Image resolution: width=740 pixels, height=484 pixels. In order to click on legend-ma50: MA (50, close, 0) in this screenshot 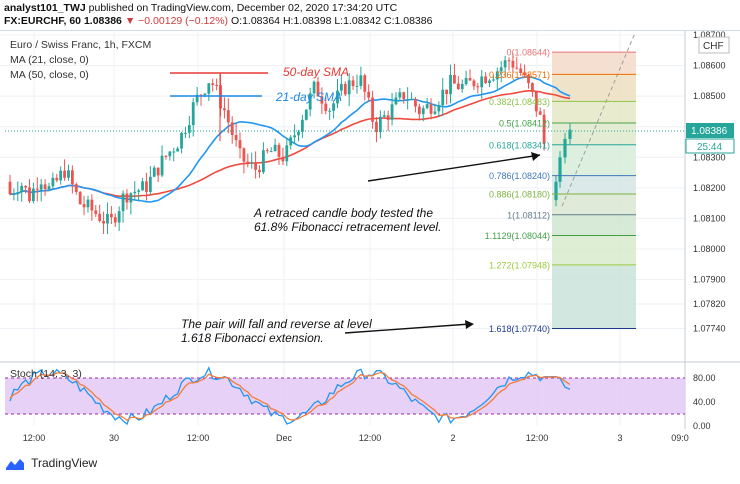, I will do `click(49, 75)`.